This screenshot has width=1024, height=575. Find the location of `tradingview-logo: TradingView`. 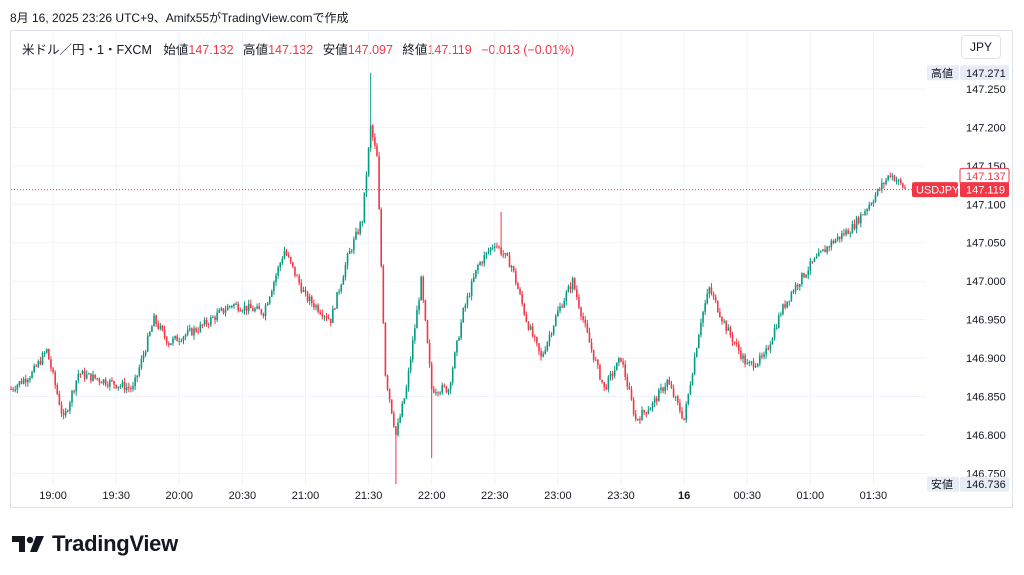

tradingview-logo: TradingView is located at coordinates (95, 544).